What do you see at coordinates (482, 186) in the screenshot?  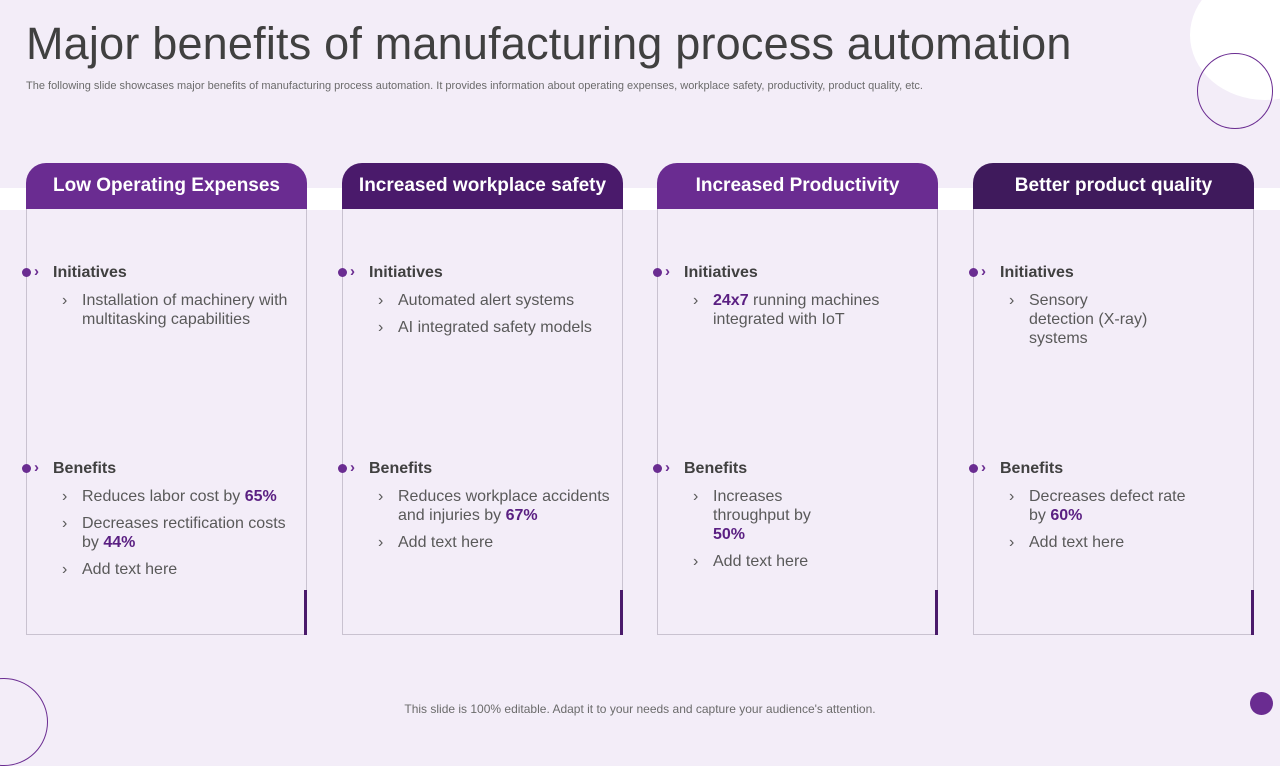 I see `card-header: Increased workplace safety` at bounding box center [482, 186].